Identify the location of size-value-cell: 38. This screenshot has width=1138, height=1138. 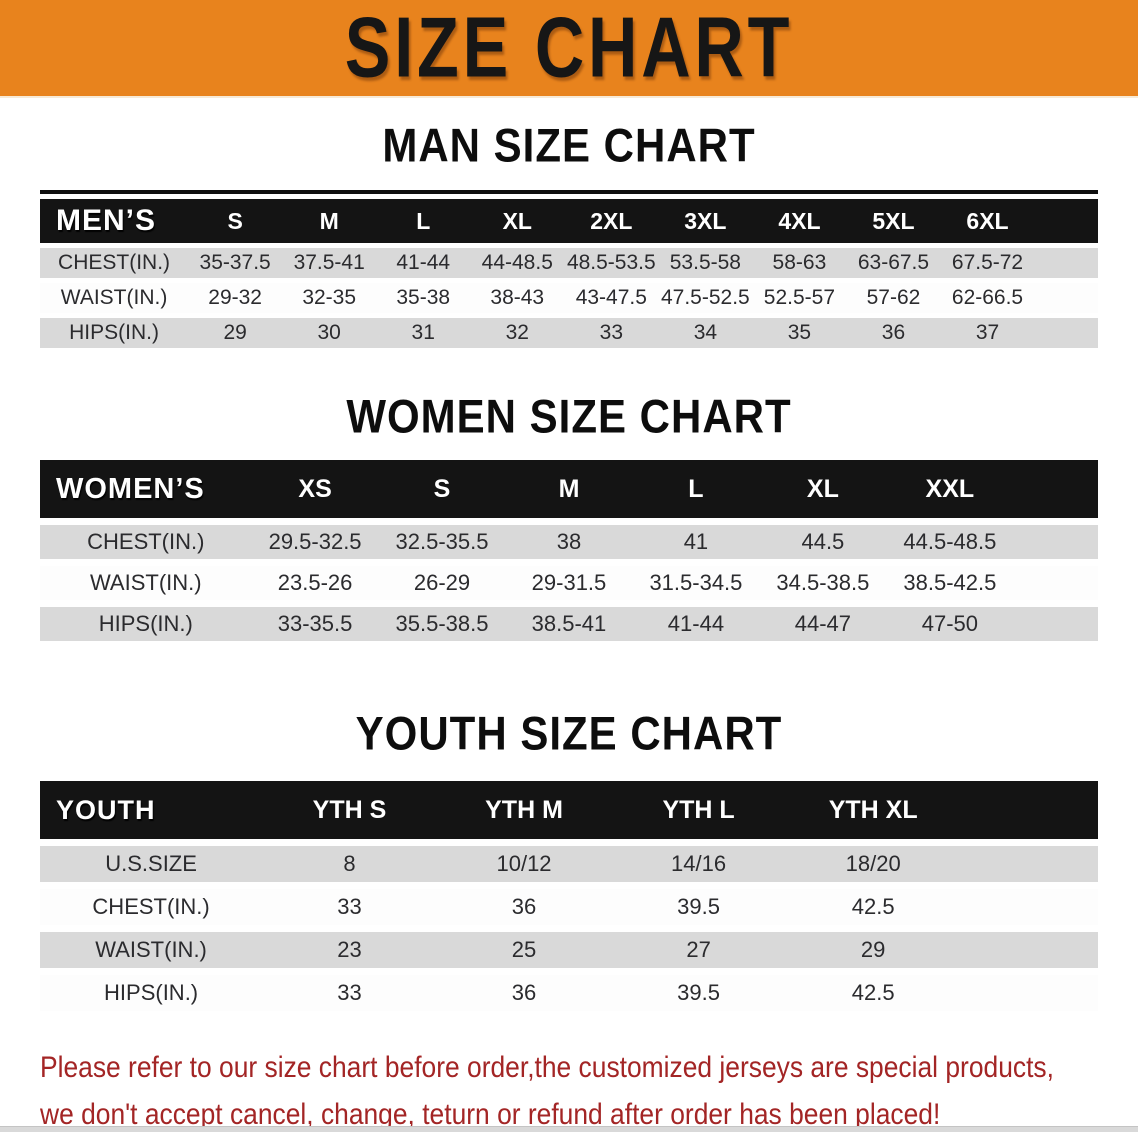
(569, 541).